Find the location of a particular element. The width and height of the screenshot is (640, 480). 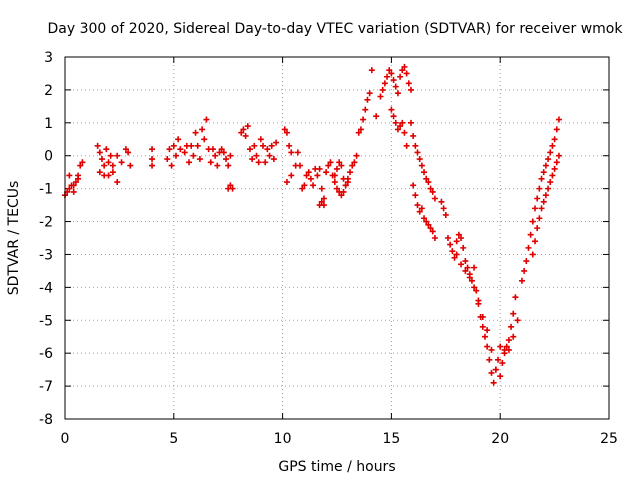

x-tick-label: 25 is located at coordinates (609, 439).